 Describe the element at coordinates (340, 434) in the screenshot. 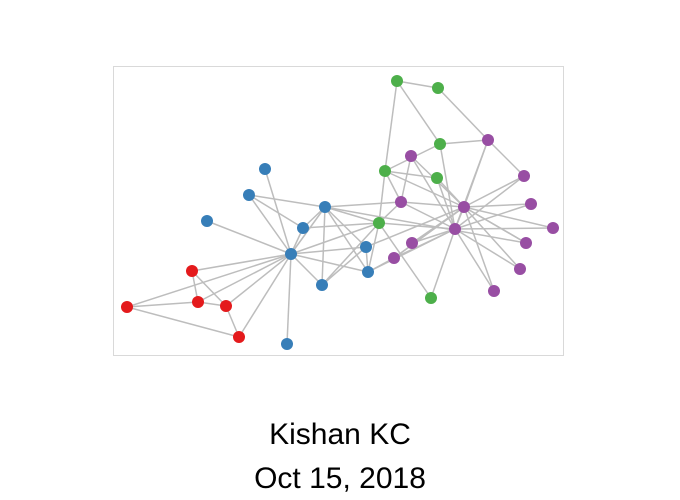

I see `author-name: Kishan KC` at that location.